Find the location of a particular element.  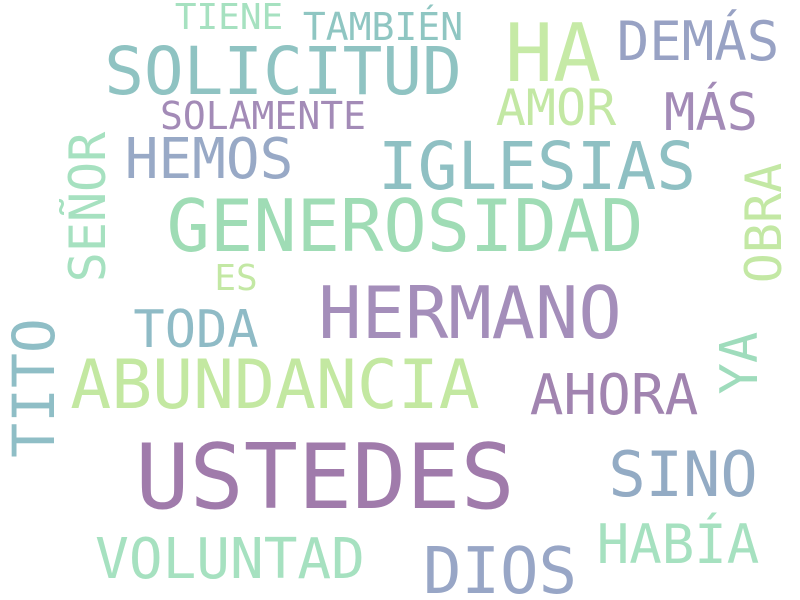

word-iglesias: IGLESIAS is located at coordinates (537, 166).